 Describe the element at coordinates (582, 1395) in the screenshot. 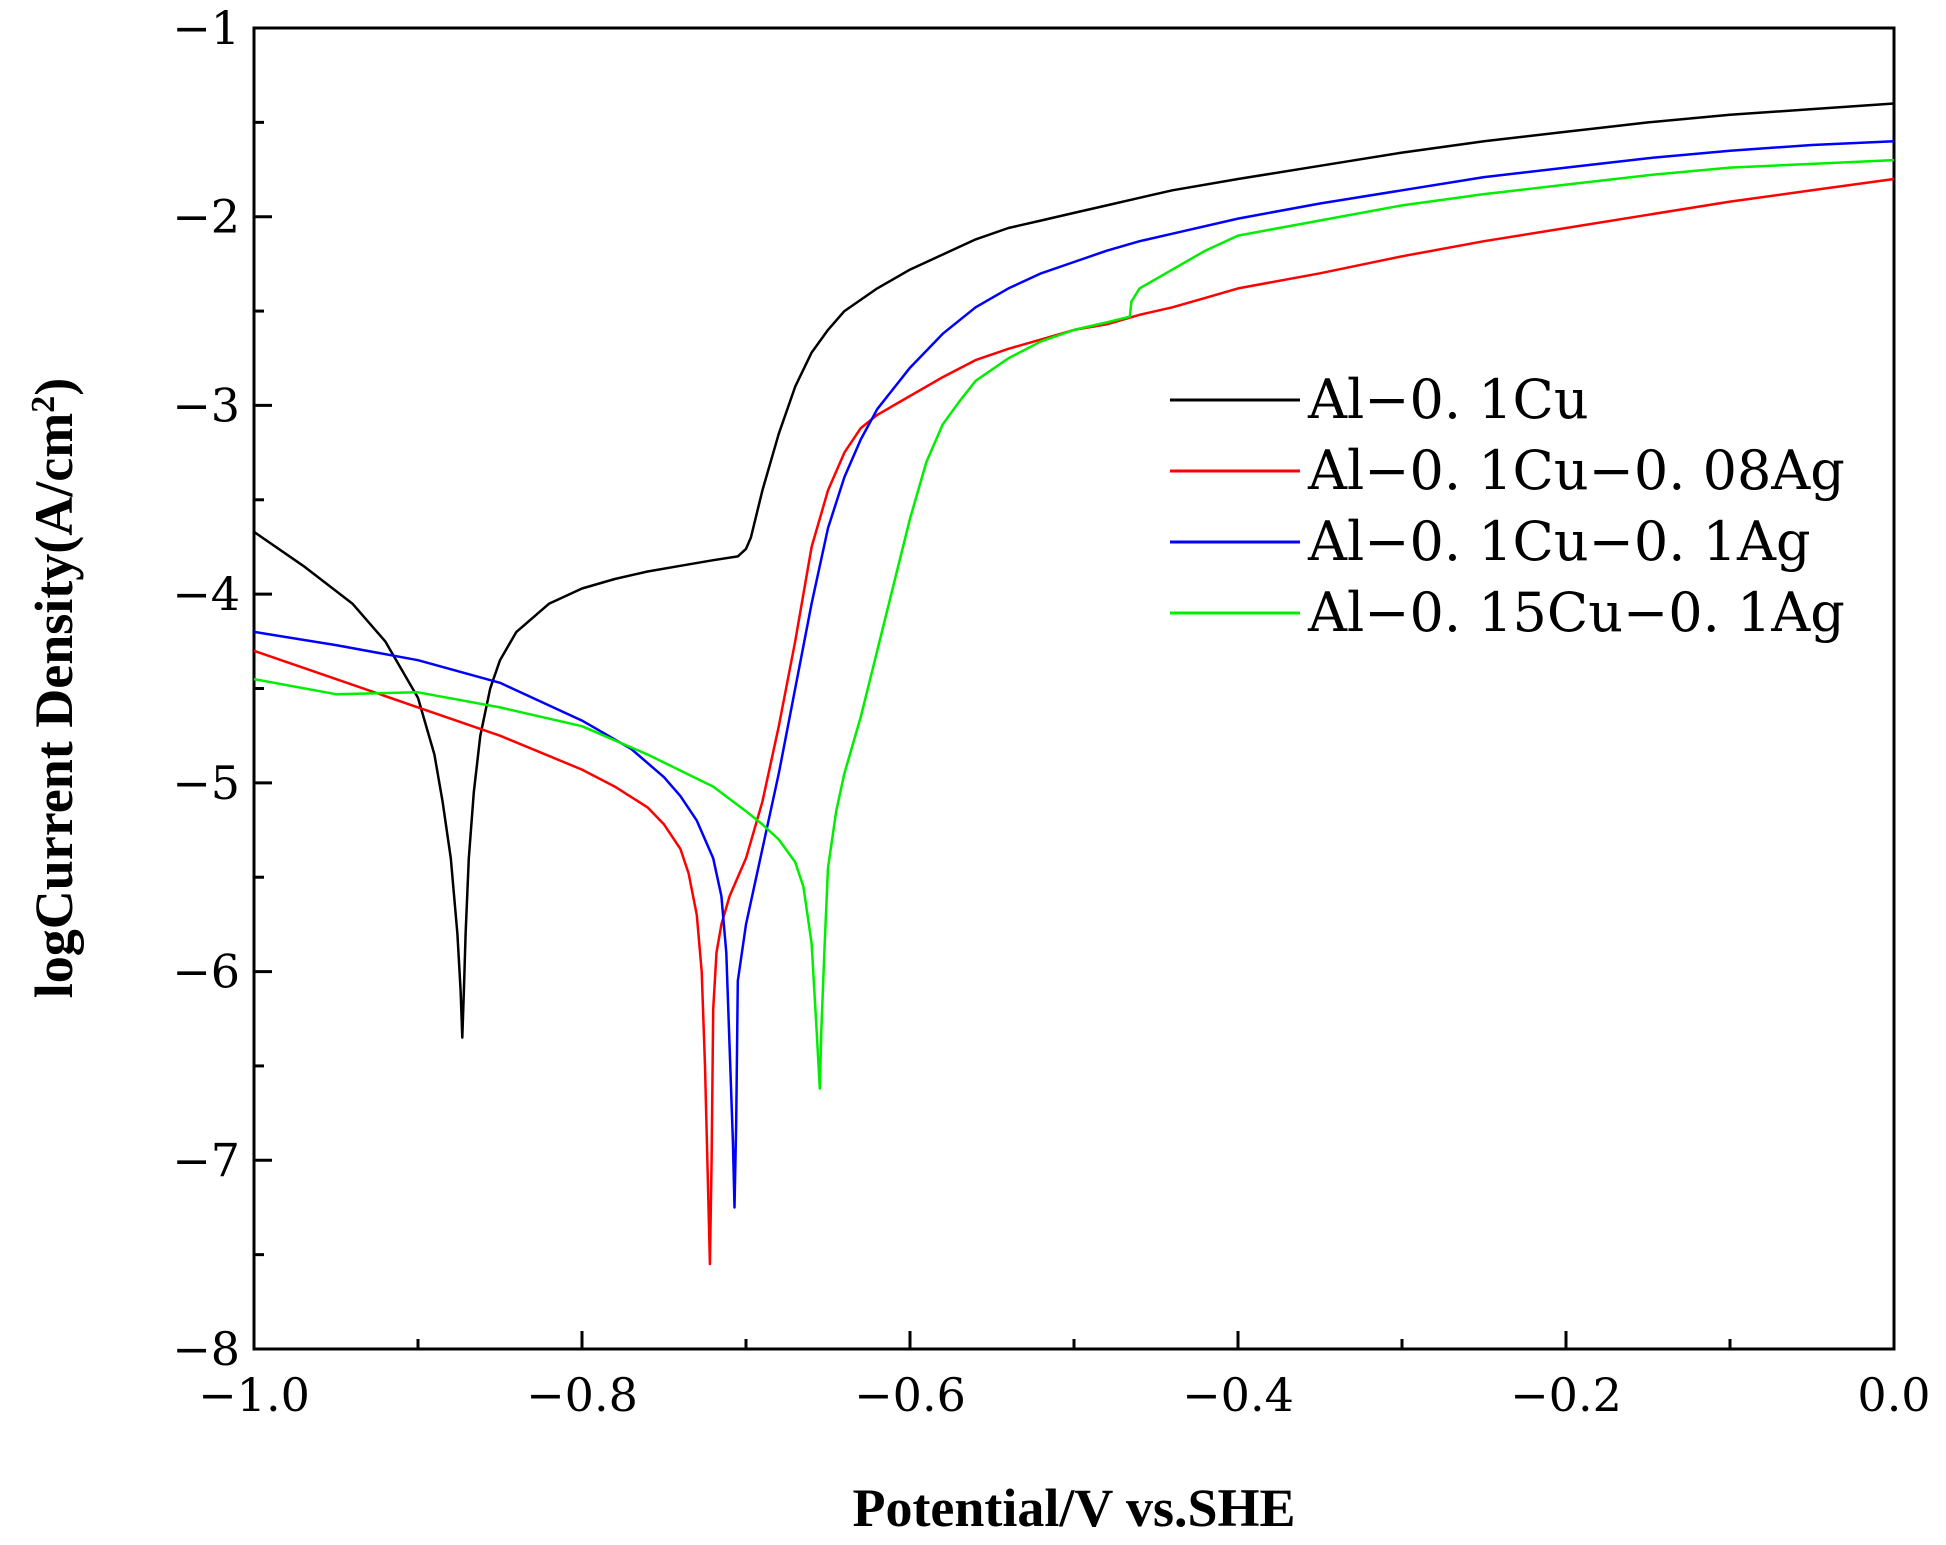

I see `x-tick-label: −0.8` at that location.